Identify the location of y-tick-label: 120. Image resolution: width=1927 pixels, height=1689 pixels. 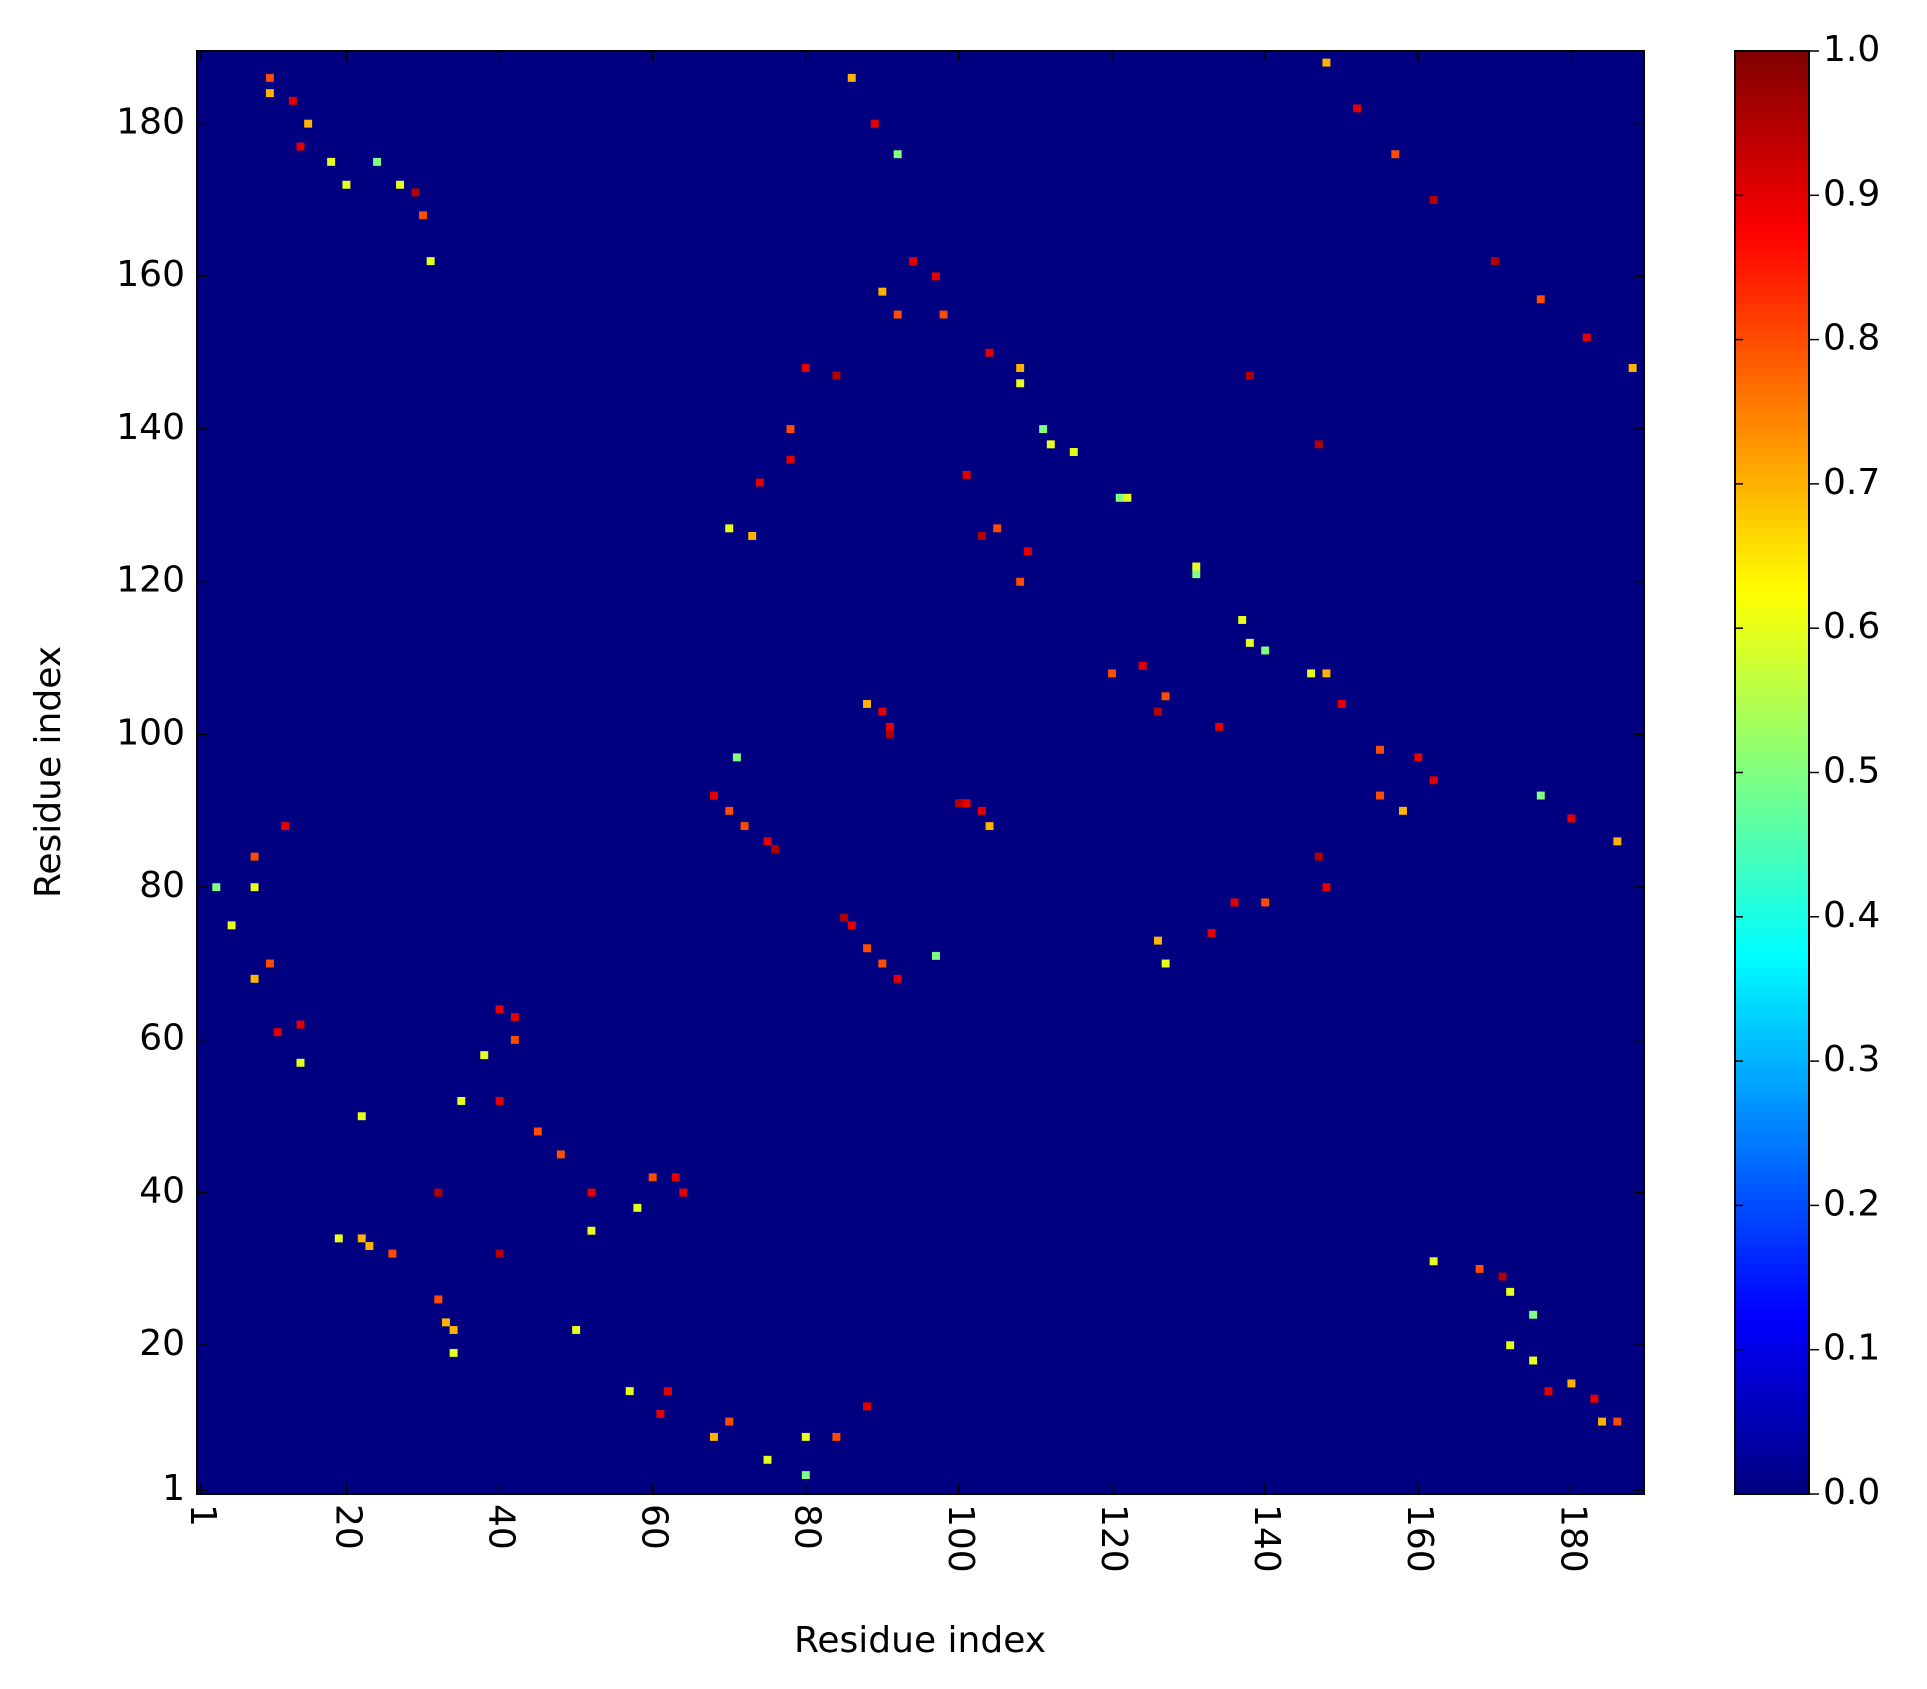
(150, 580).